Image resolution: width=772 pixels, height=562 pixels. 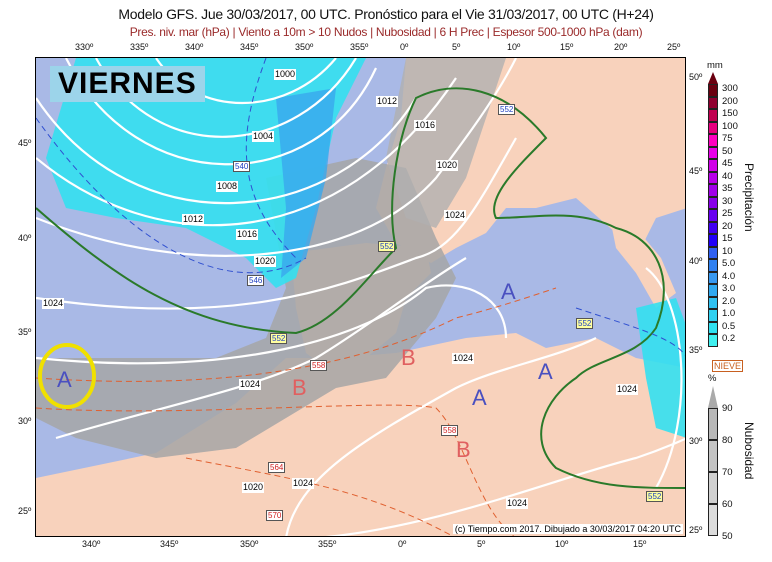 I want to click on precip-level-label: 40, so click(x=727, y=176).